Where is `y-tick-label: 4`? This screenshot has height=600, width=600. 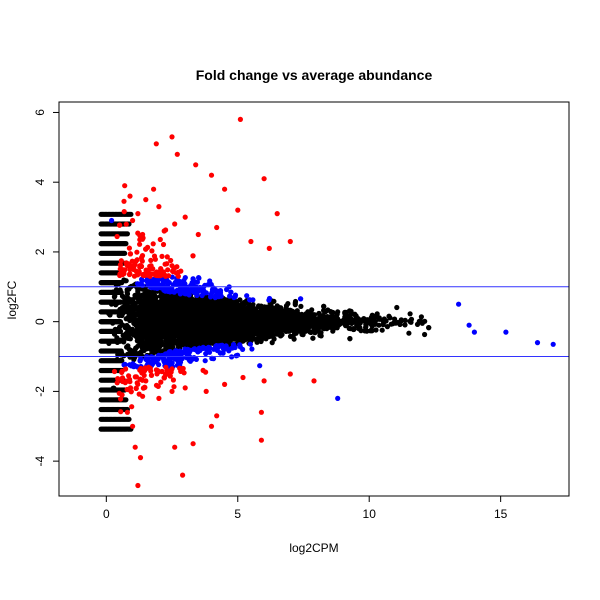 y-tick-label: 4 is located at coordinates (40, 182).